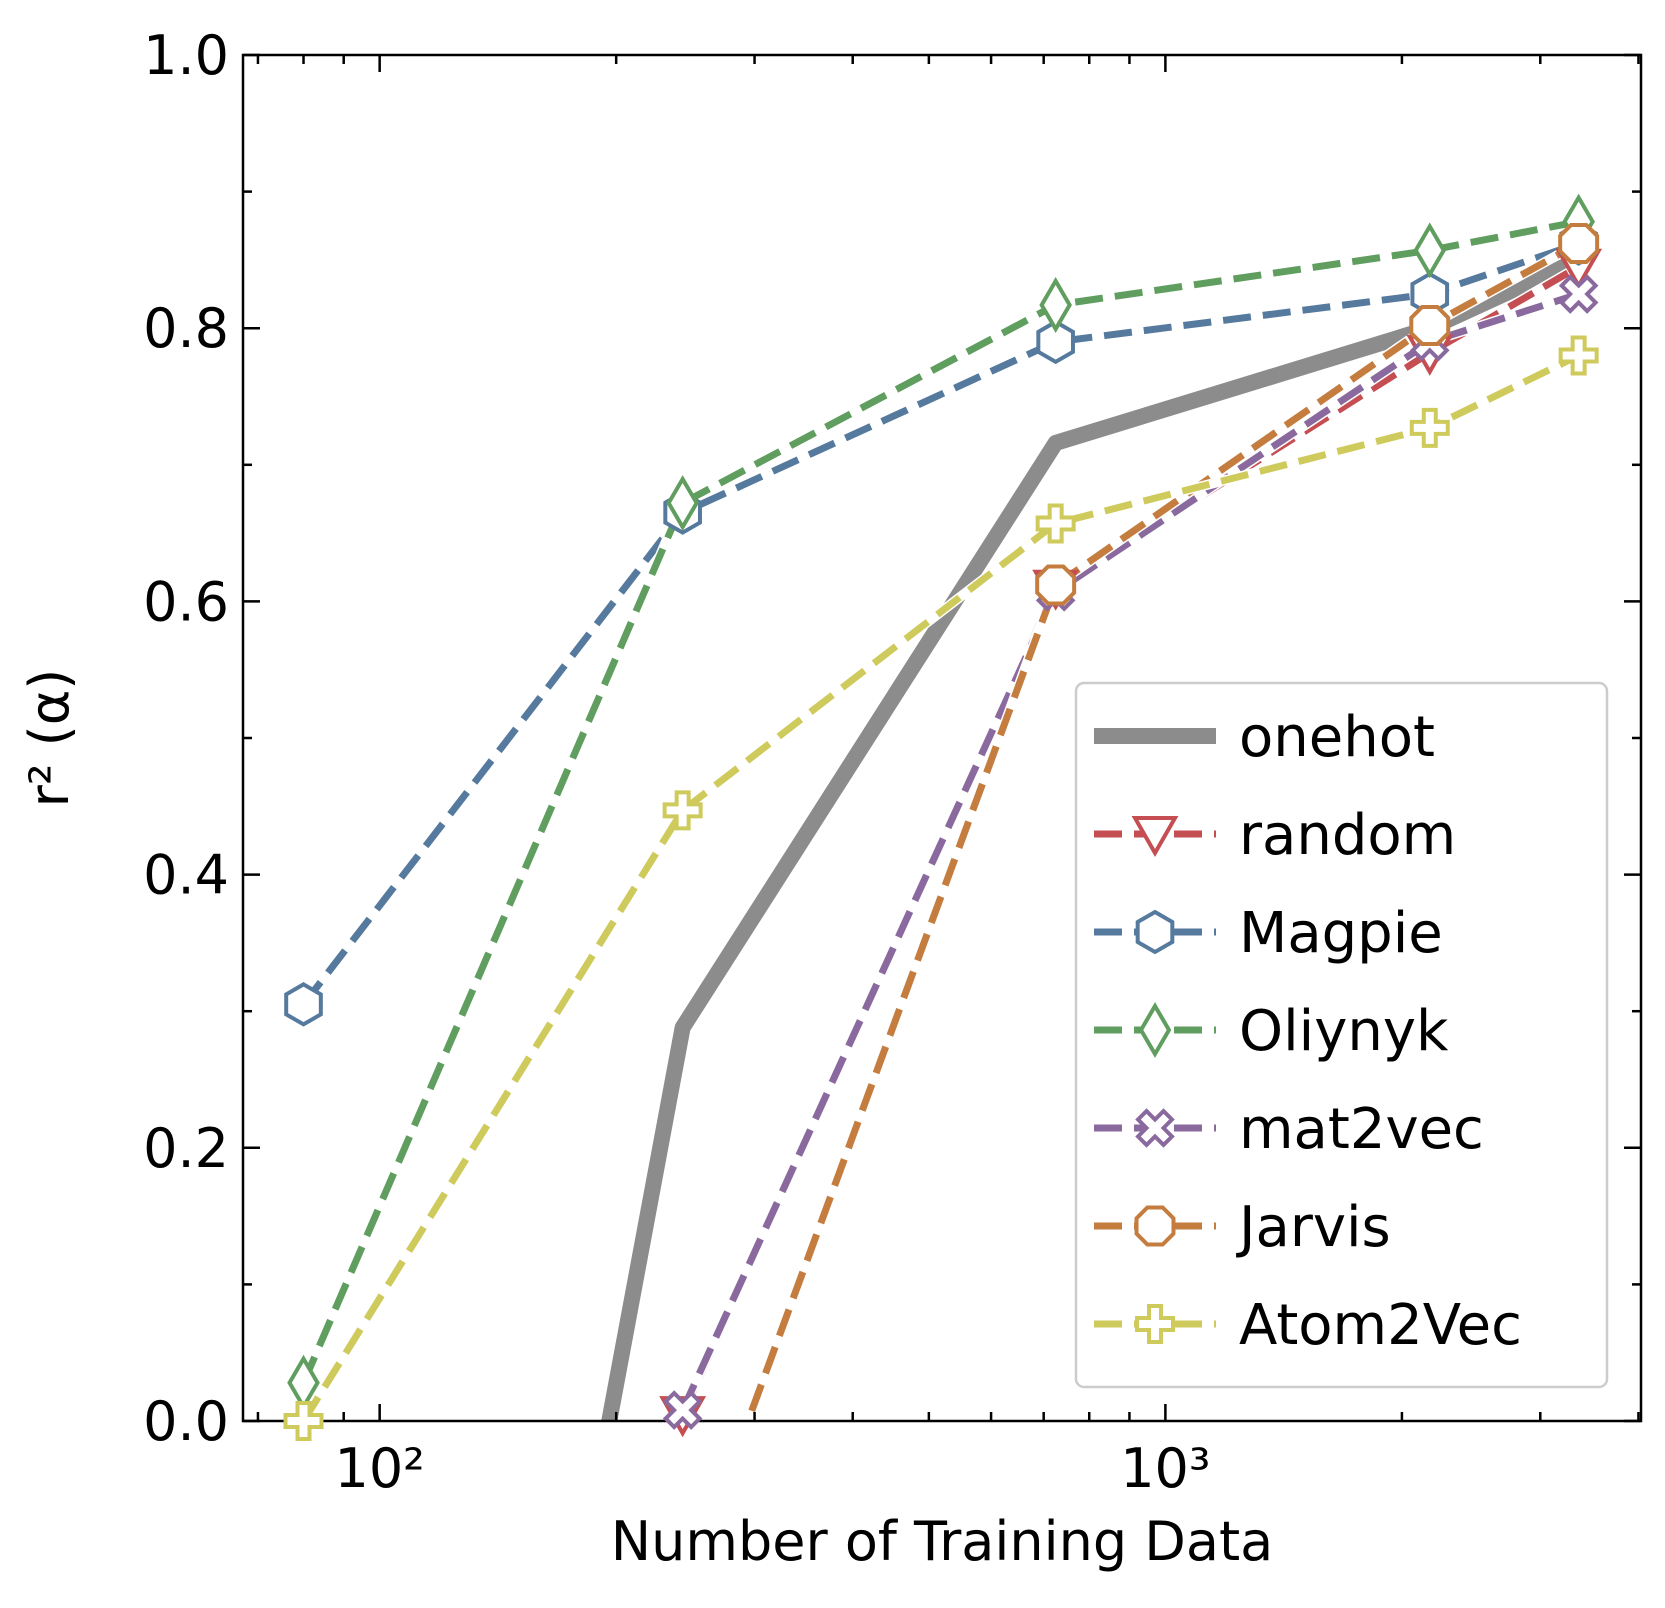  I want to click on legend-label: Atom2Vec, so click(1380, 1325).